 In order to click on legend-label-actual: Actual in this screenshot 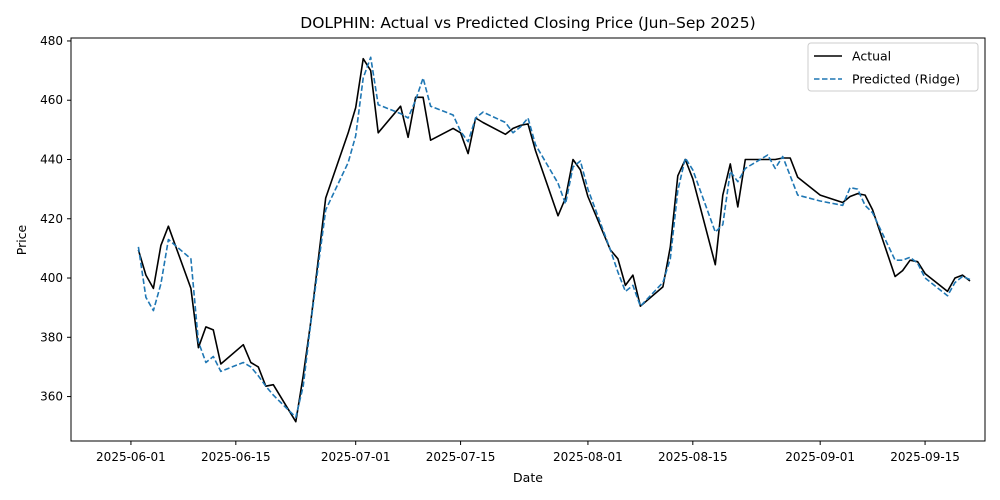, I will do `click(871, 56)`.